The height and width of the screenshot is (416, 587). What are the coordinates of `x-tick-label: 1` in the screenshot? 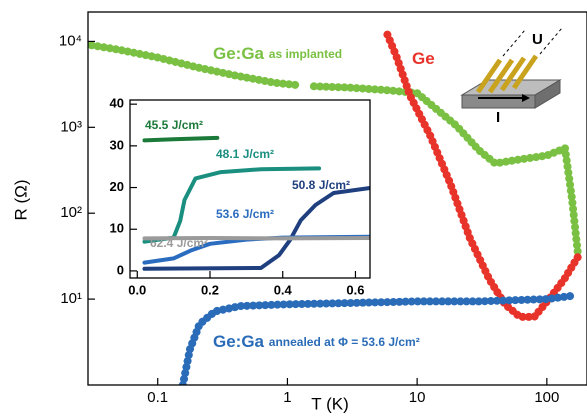 It's located at (287, 397).